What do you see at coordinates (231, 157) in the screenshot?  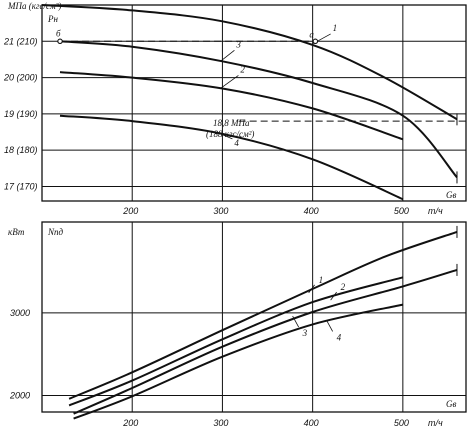 I see `pressure-series-4-line` at bounding box center [231, 157].